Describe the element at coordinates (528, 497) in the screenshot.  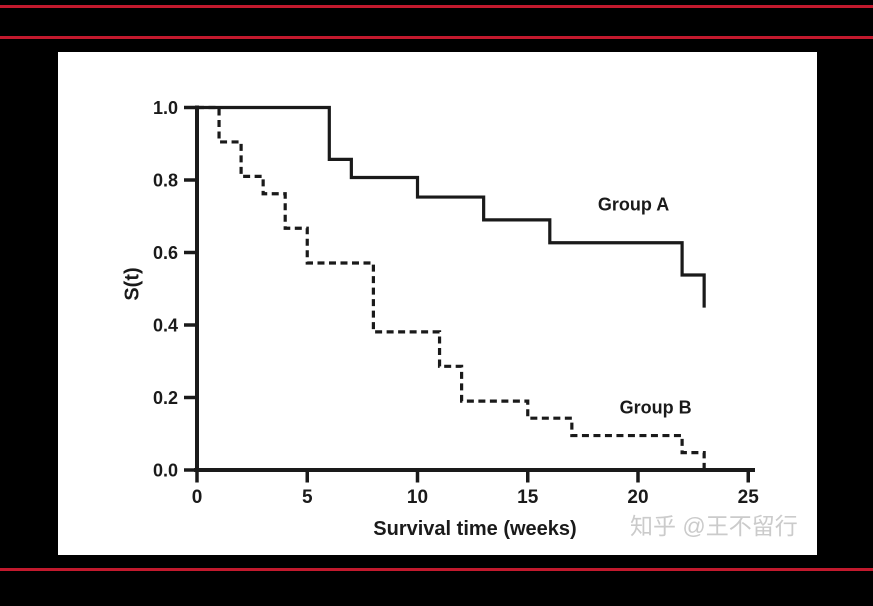
I see `x-tick-label: 15` at that location.